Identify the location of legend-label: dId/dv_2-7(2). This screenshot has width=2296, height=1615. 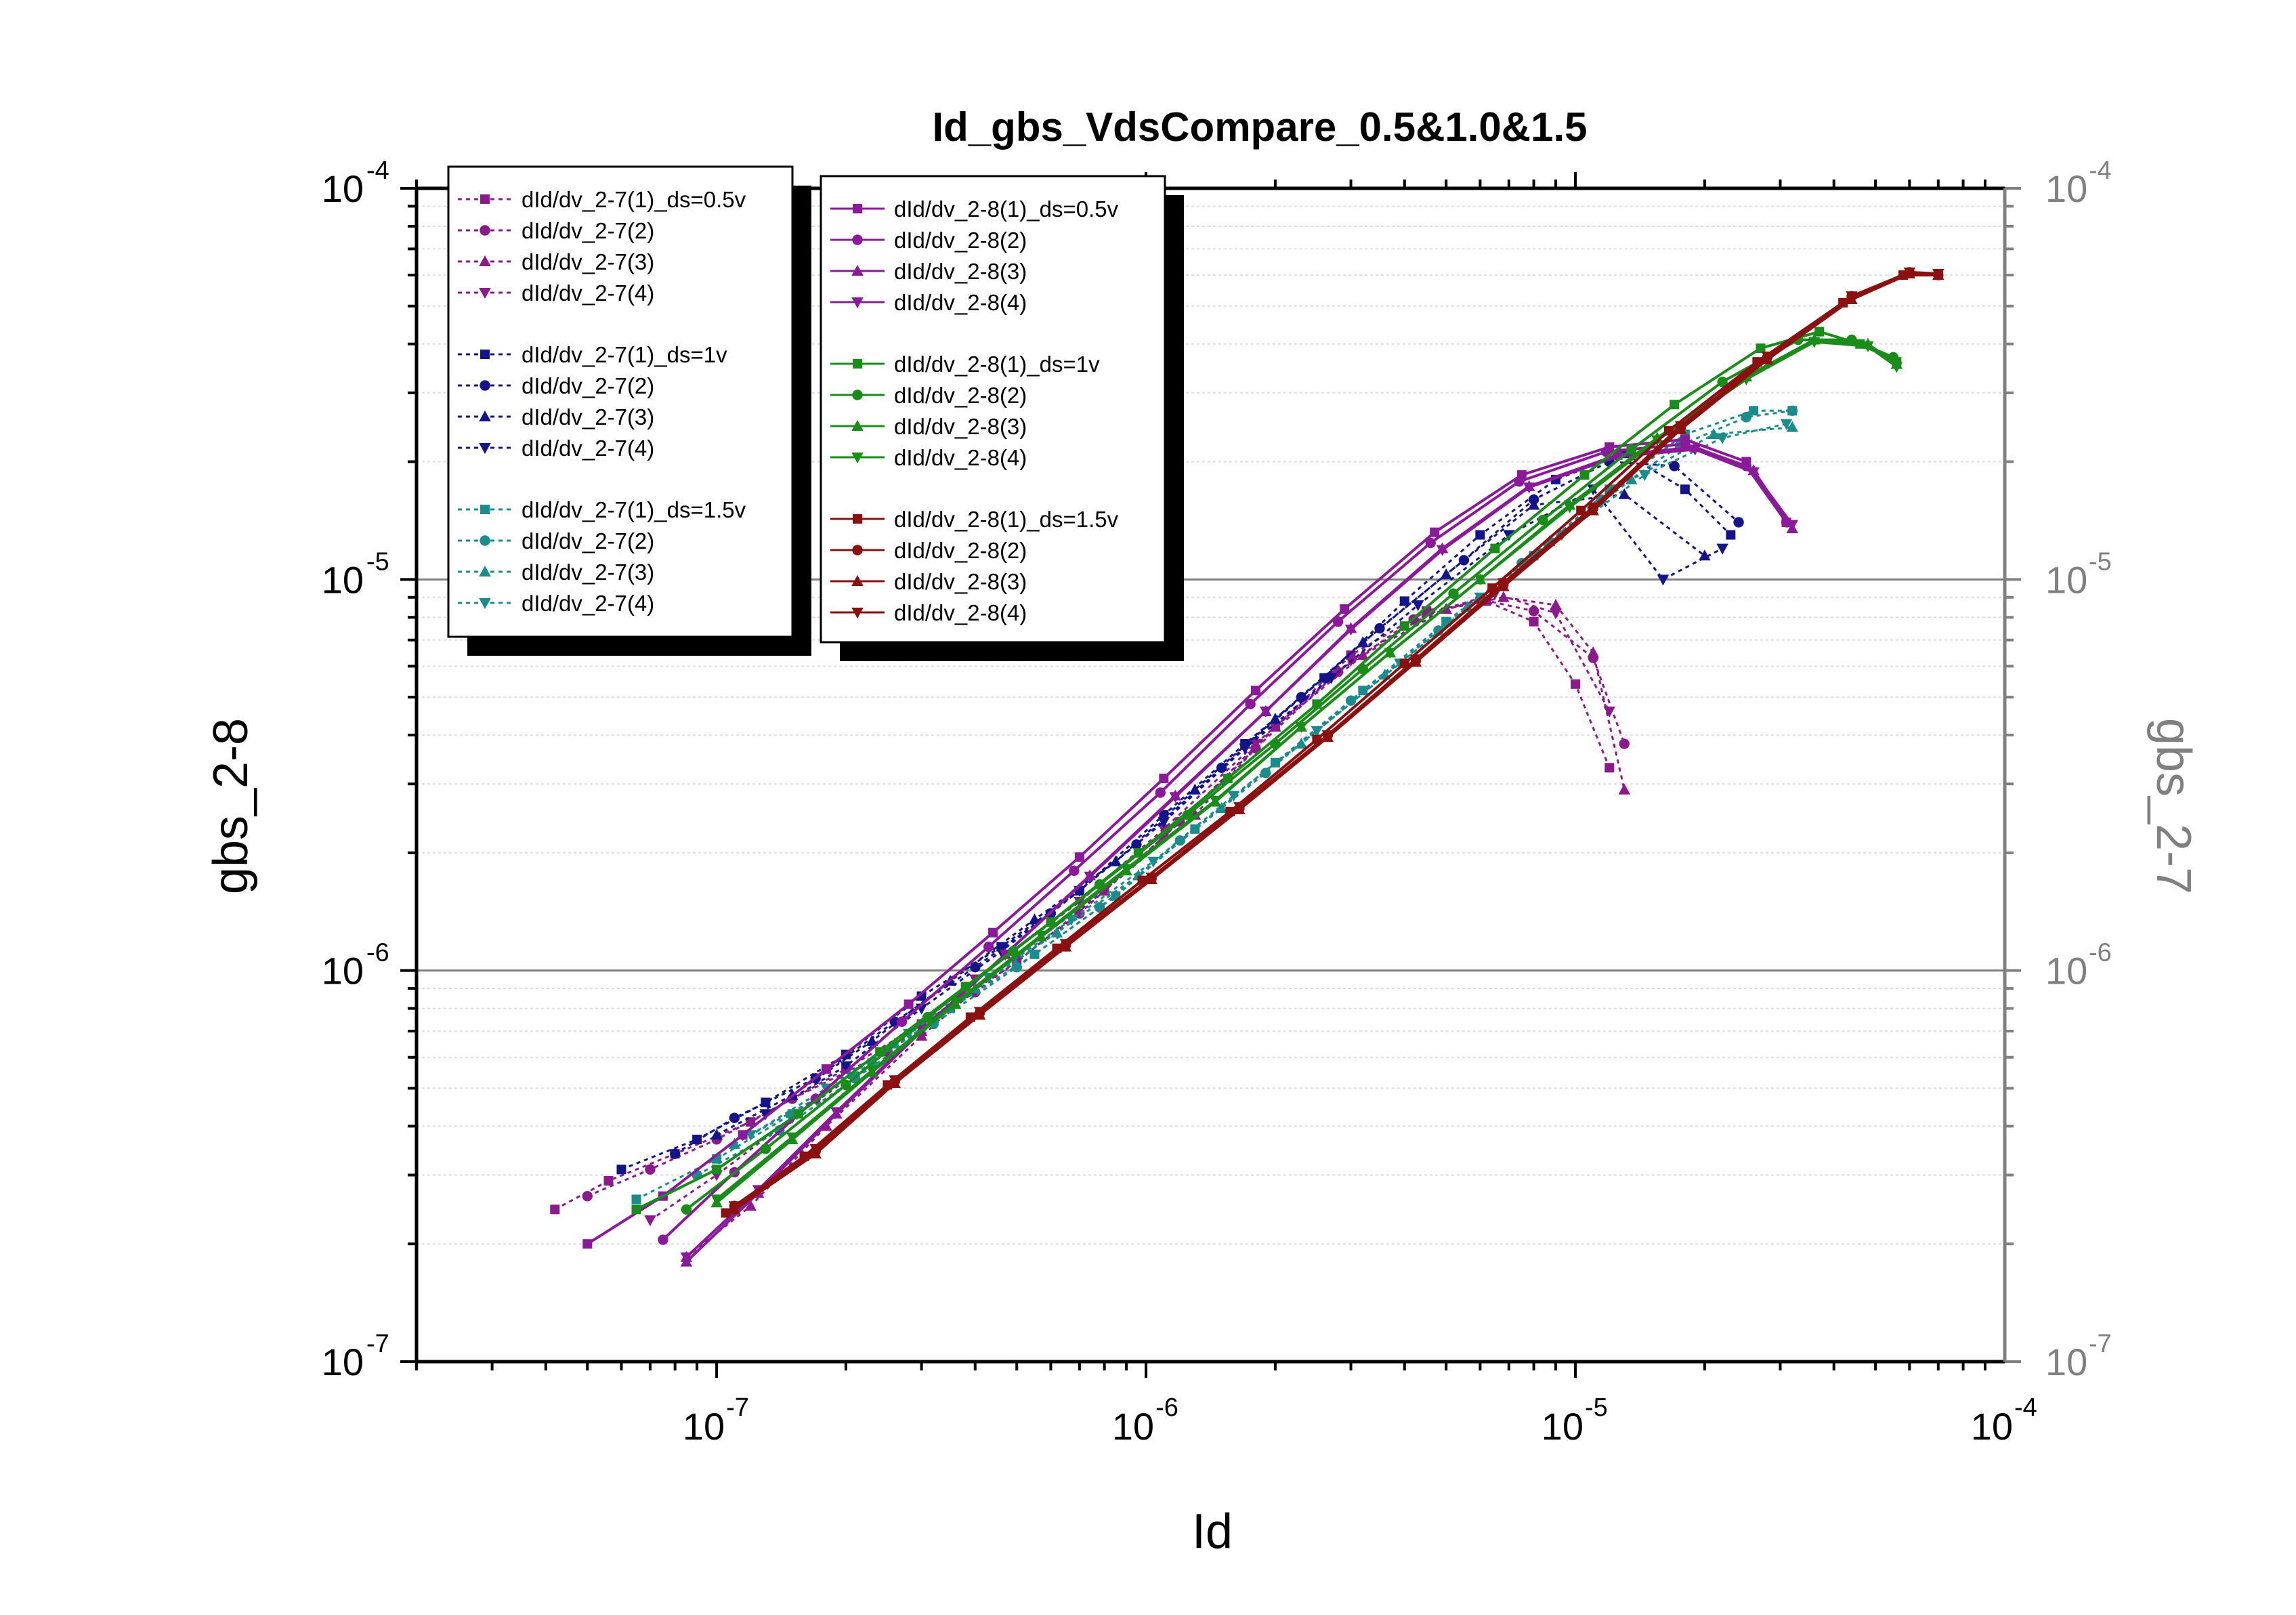
(588, 540).